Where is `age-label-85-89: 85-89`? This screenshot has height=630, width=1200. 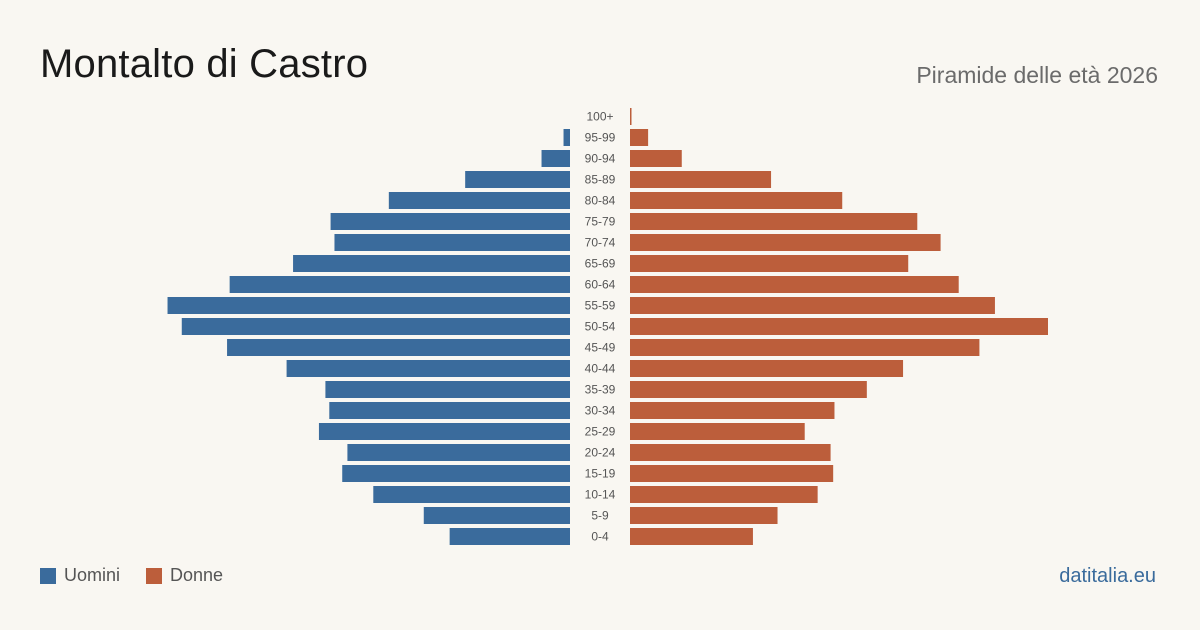 age-label-85-89: 85-89 is located at coordinates (600, 180).